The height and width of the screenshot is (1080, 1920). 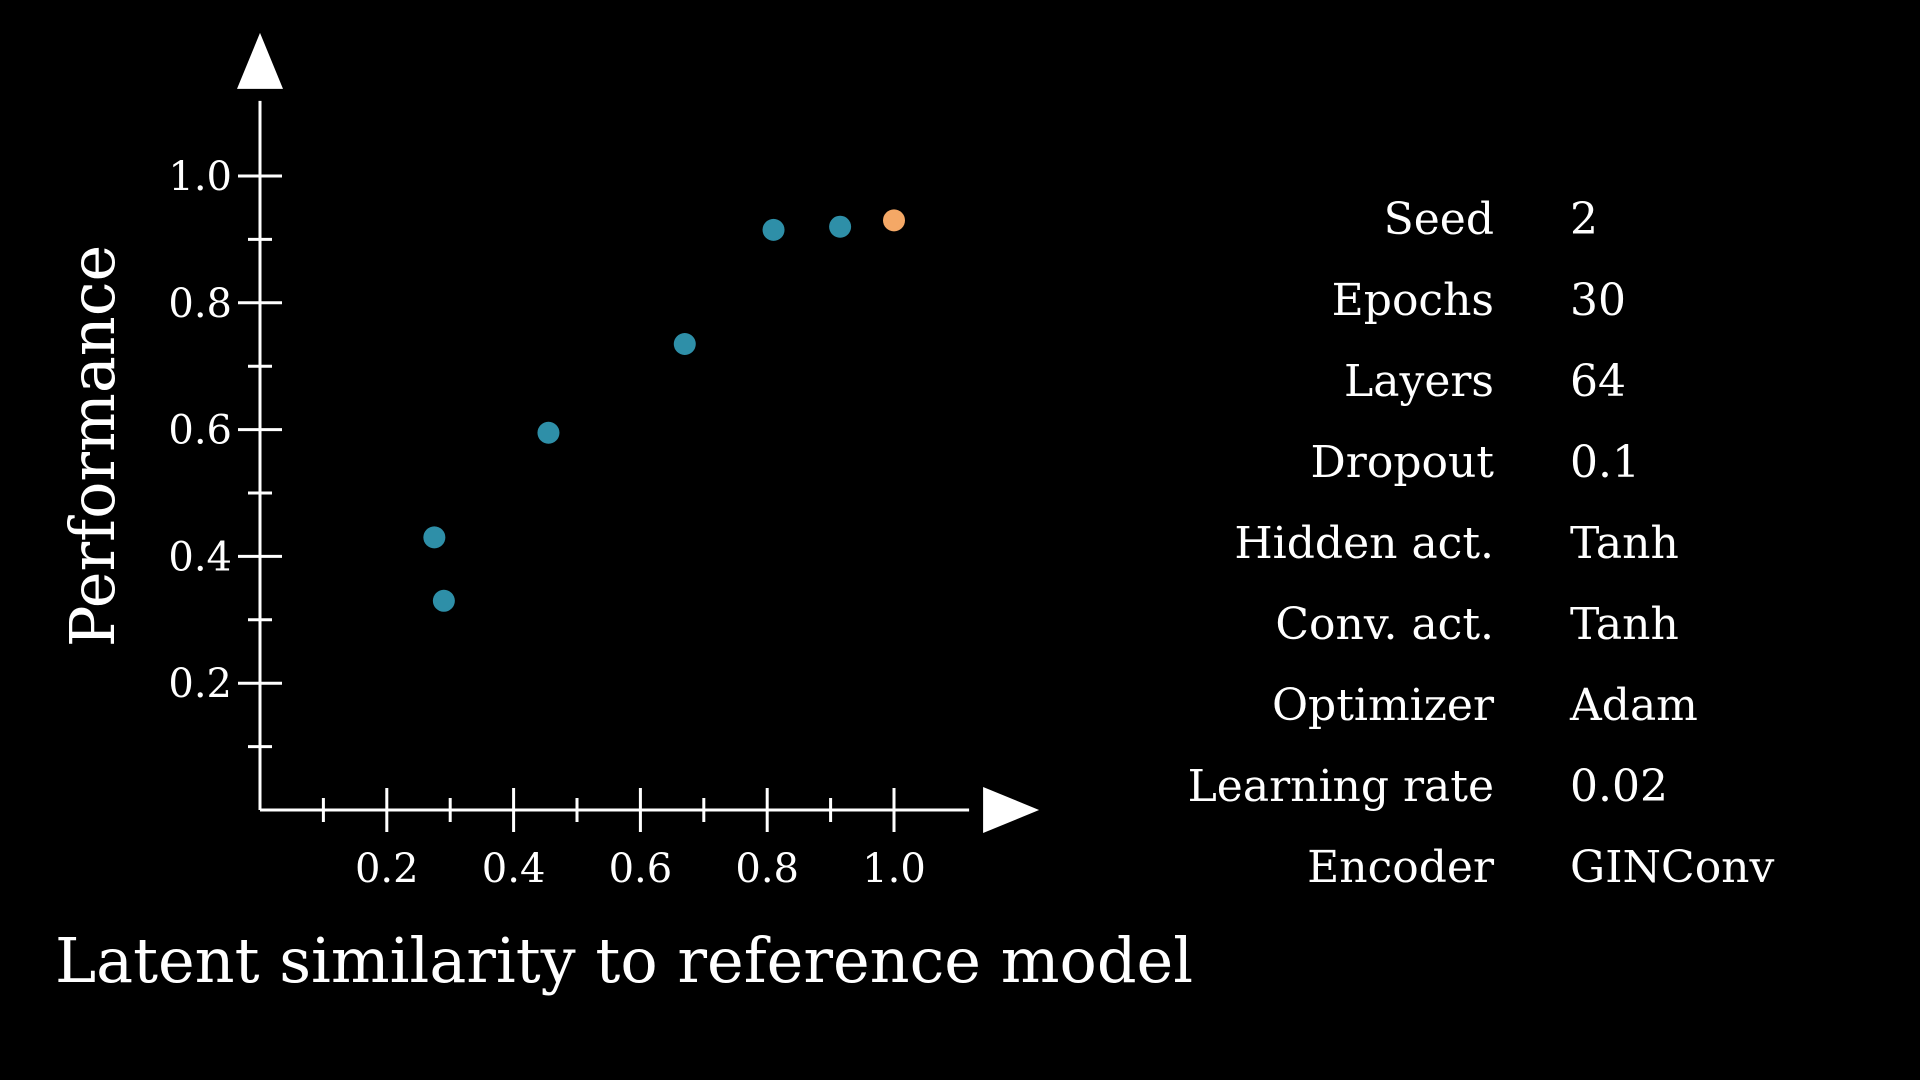 What do you see at coordinates (200, 431) in the screenshot?
I see `y-tick-label: 0.6` at bounding box center [200, 431].